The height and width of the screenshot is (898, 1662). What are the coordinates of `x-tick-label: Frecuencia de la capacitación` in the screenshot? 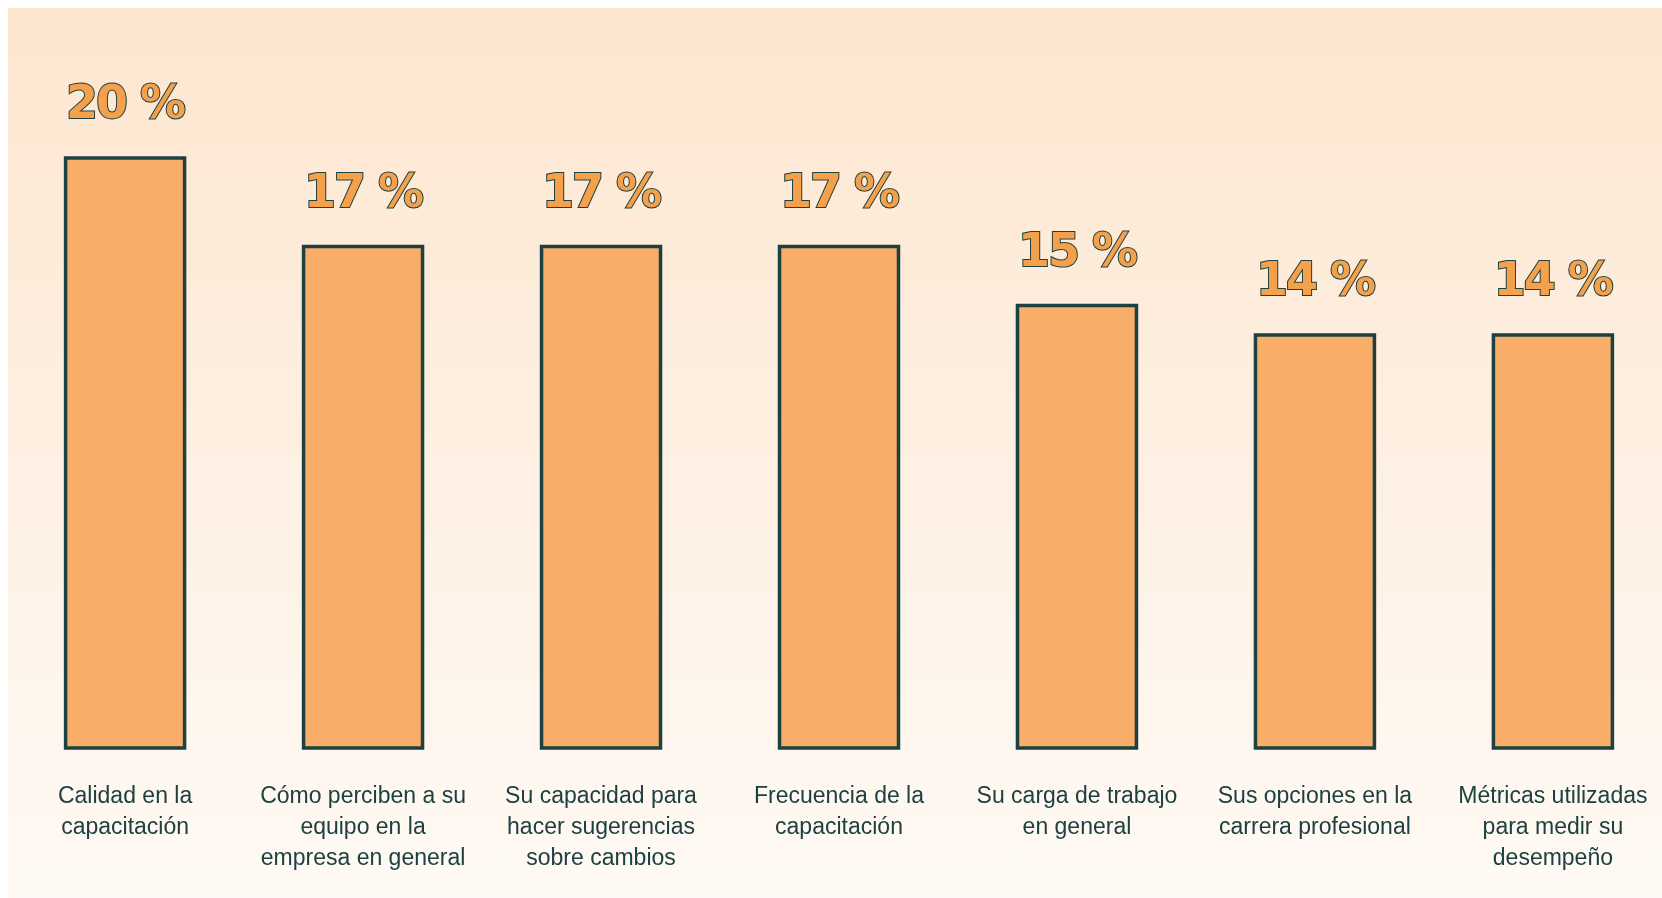 It's located at (839, 810).